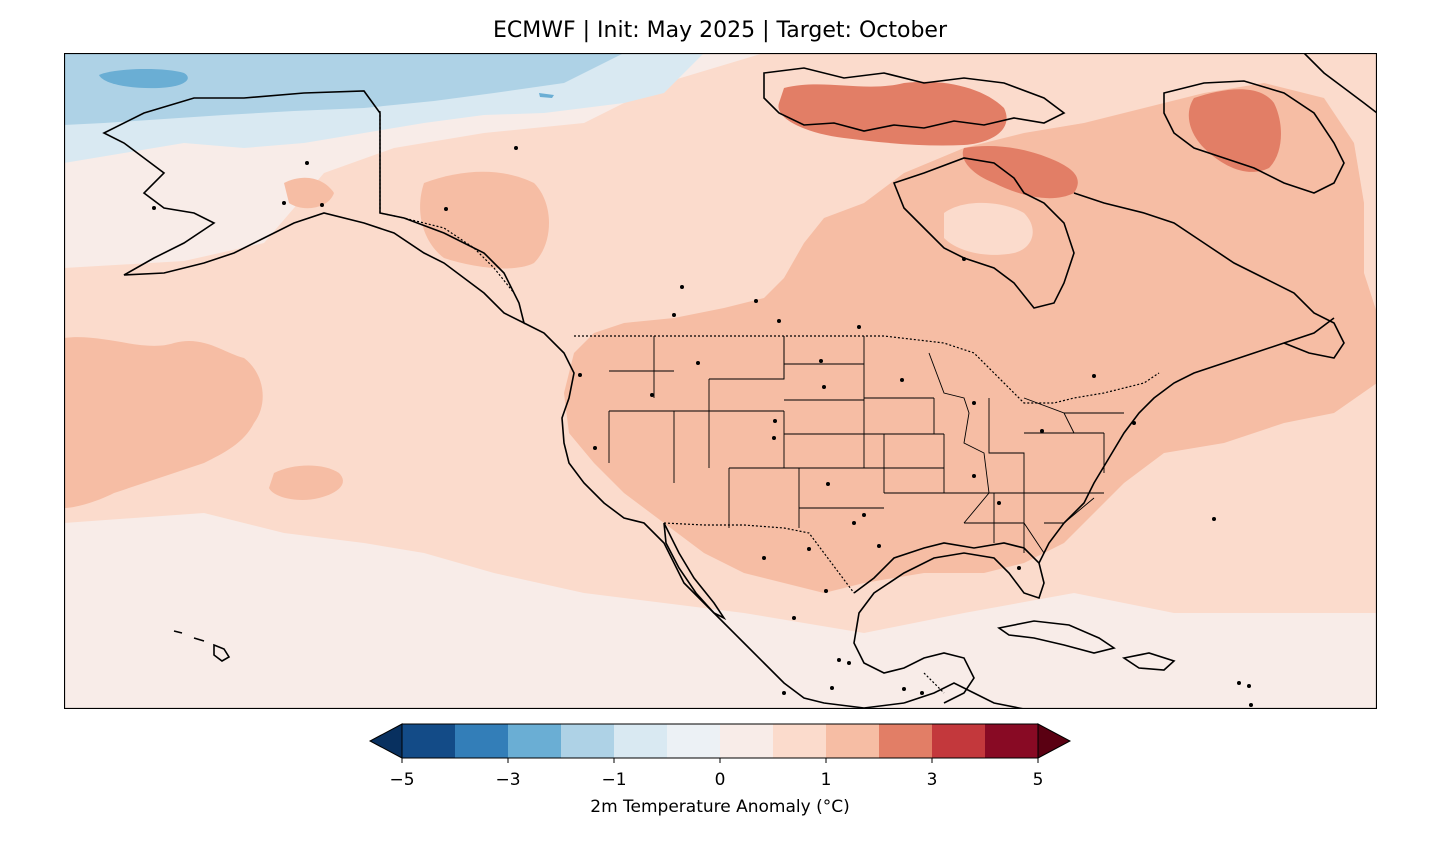 Image resolution: width=1440 pixels, height=864 pixels. I want to click on coastline-arctic-islands, so click(914, 99).